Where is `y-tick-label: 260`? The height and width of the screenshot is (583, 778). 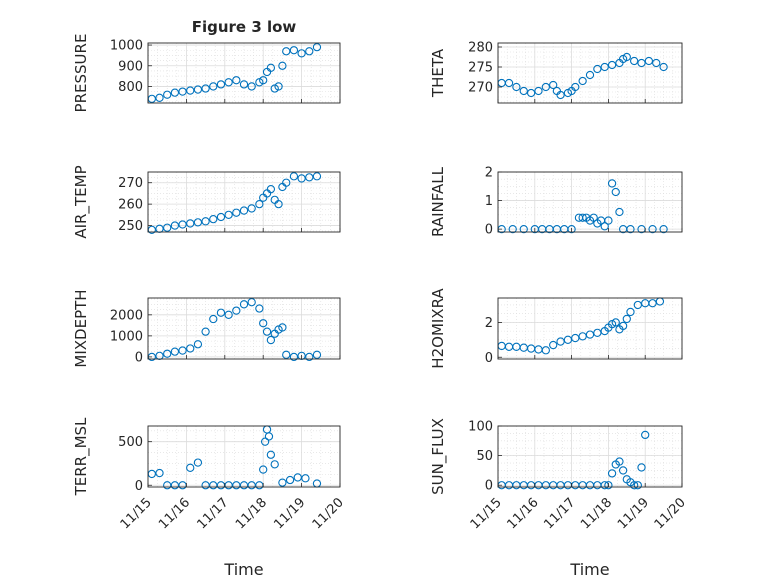
y-tick-label: 260 is located at coordinates (130, 205).